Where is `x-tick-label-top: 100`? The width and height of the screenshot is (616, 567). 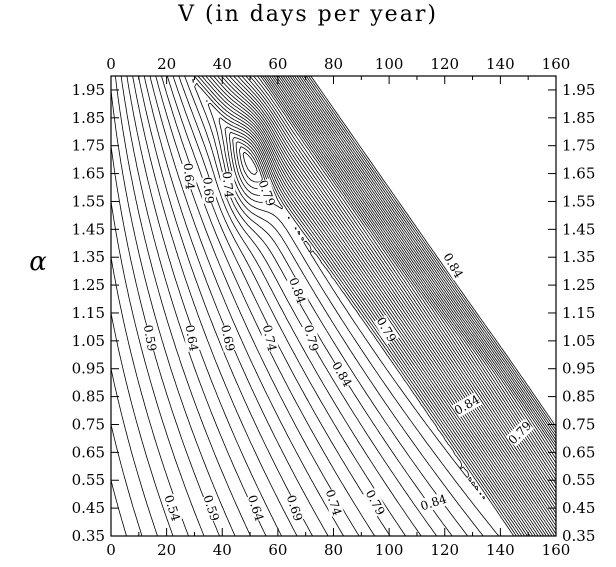
x-tick-label-top: 100 is located at coordinates (389, 64).